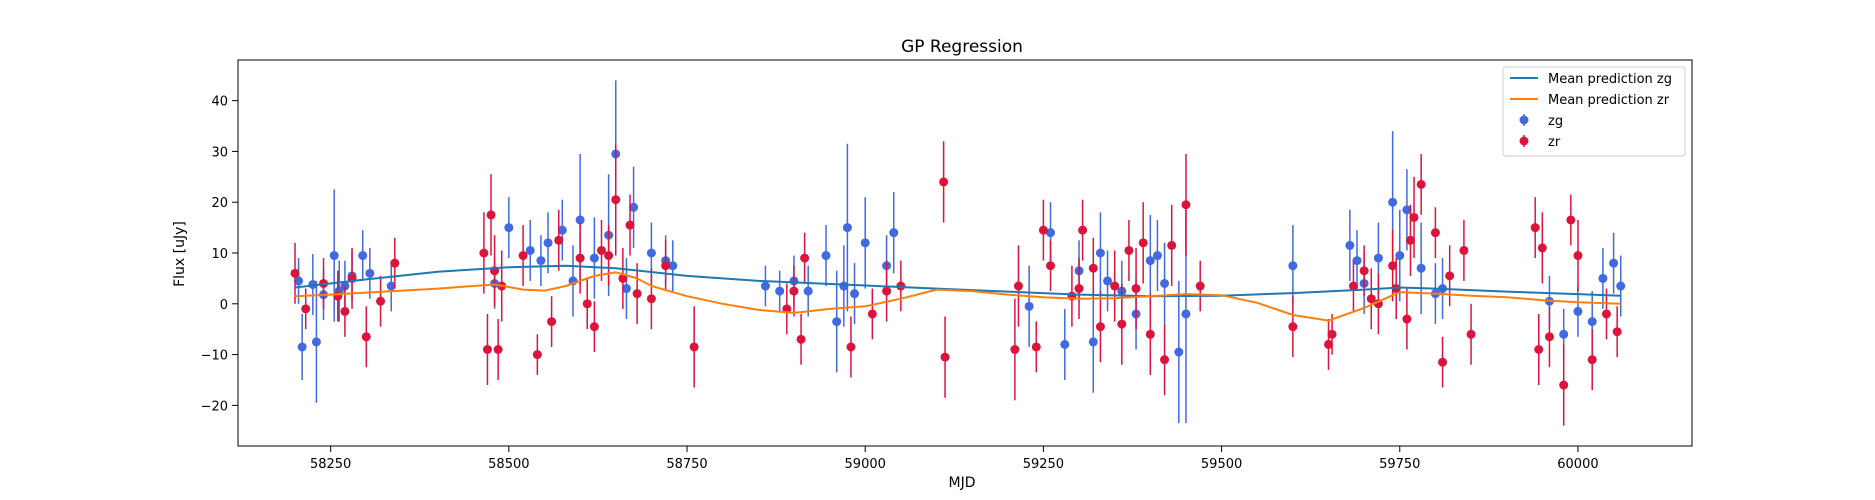 The image size is (1875, 500). Describe the element at coordinates (180, 254) in the screenshot. I see `y-axis-label: Flux [uJy]` at that location.